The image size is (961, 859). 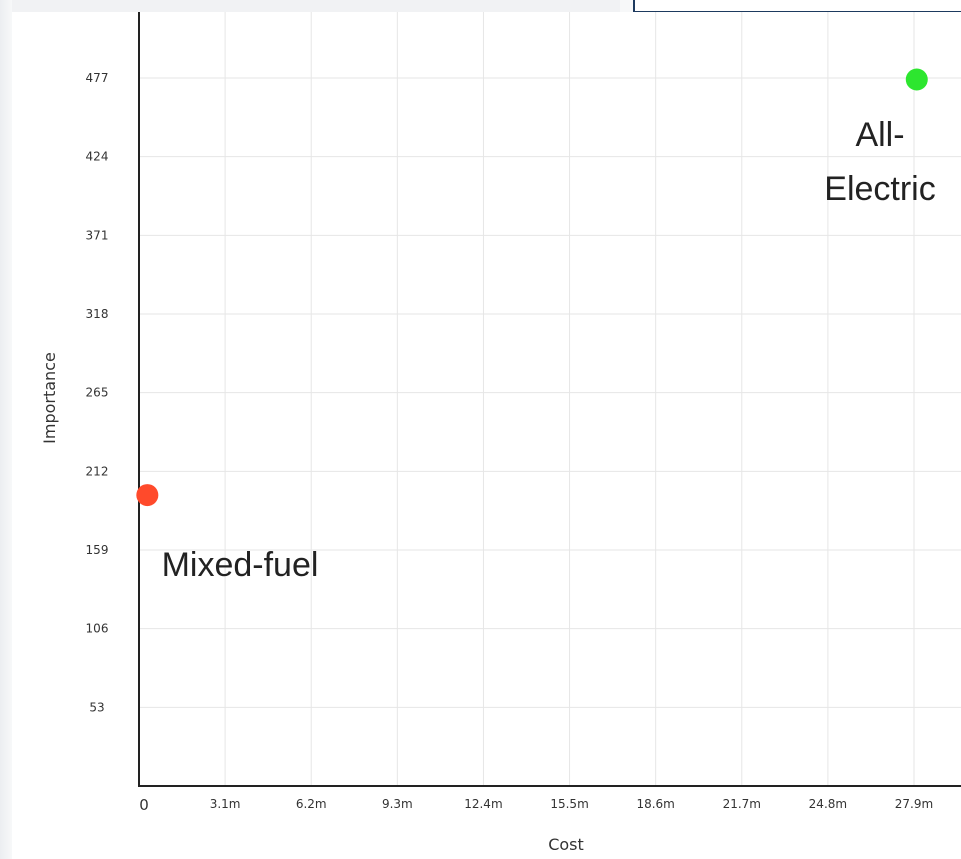 What do you see at coordinates (96, 707) in the screenshot?
I see `y-tick-label: 53` at bounding box center [96, 707].